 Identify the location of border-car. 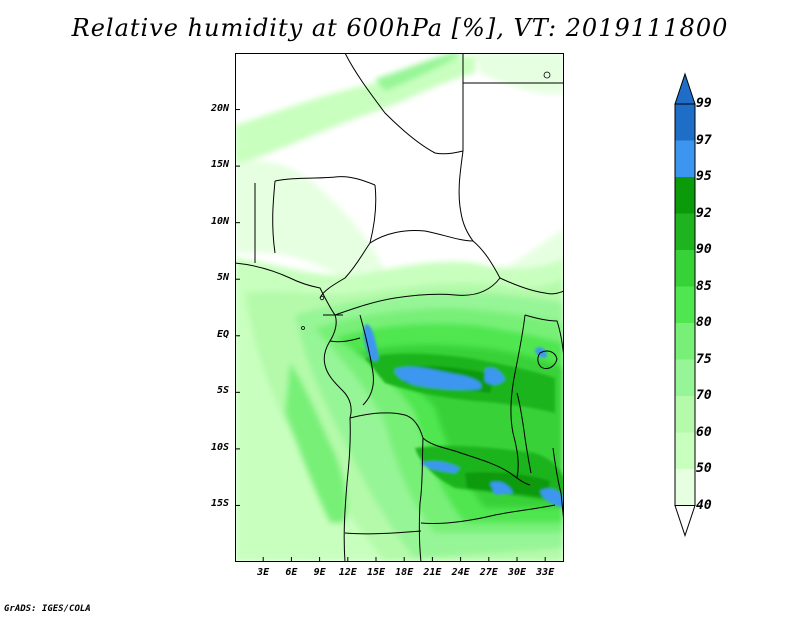
(435, 254).